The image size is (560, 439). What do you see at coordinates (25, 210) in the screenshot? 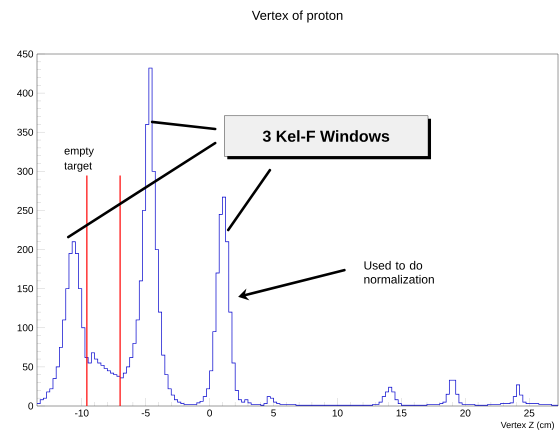
I see `y-tick-label: 250` at bounding box center [25, 210].